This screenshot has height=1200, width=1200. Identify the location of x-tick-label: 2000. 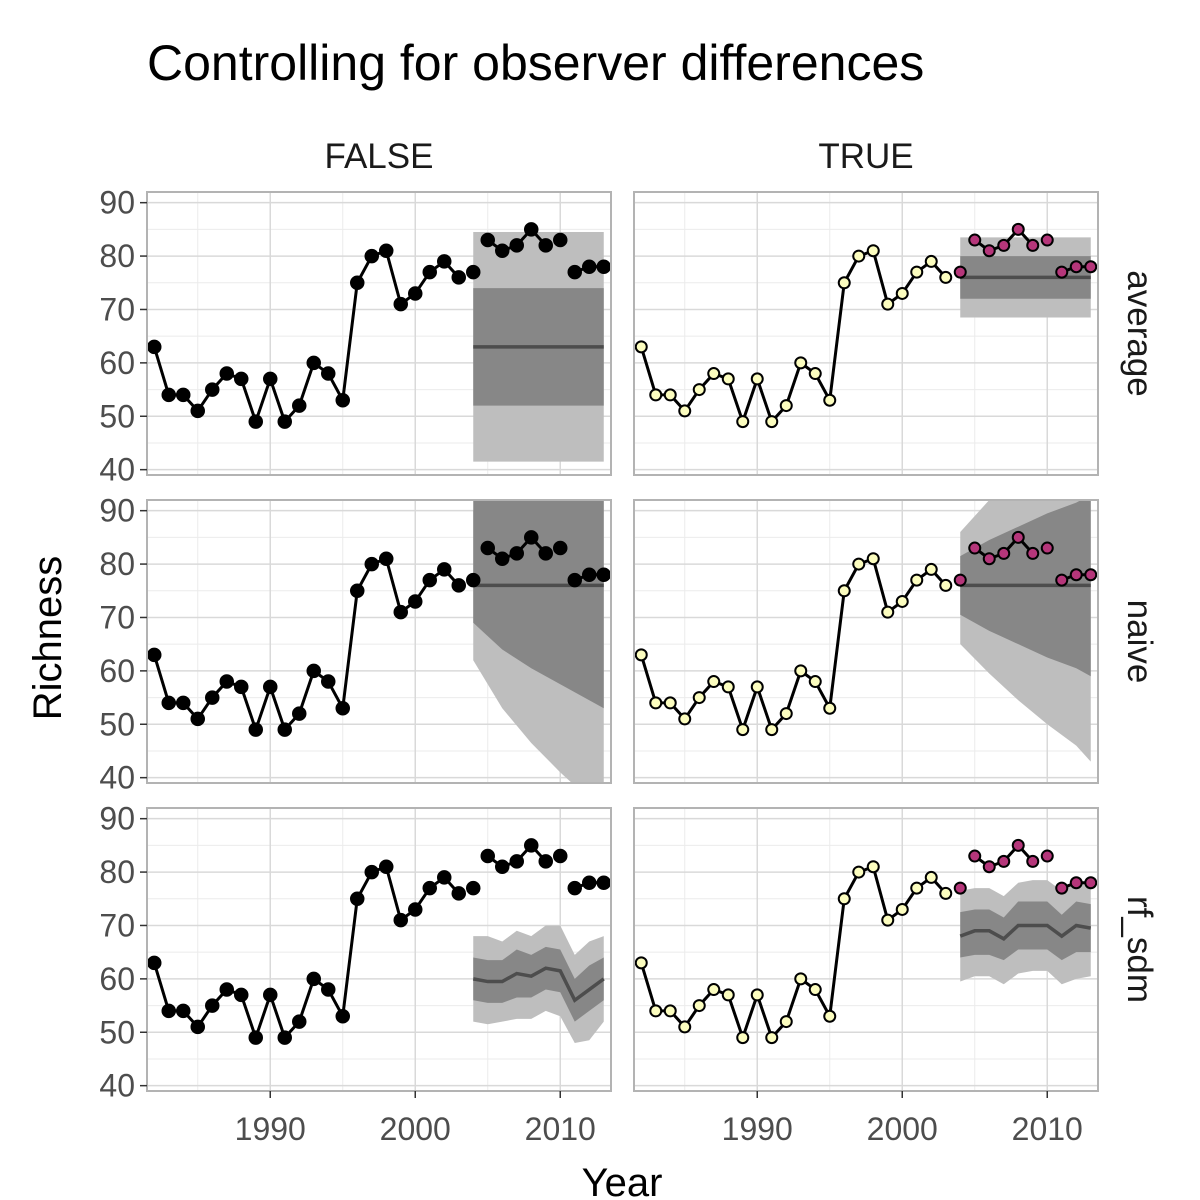
(902, 1129).